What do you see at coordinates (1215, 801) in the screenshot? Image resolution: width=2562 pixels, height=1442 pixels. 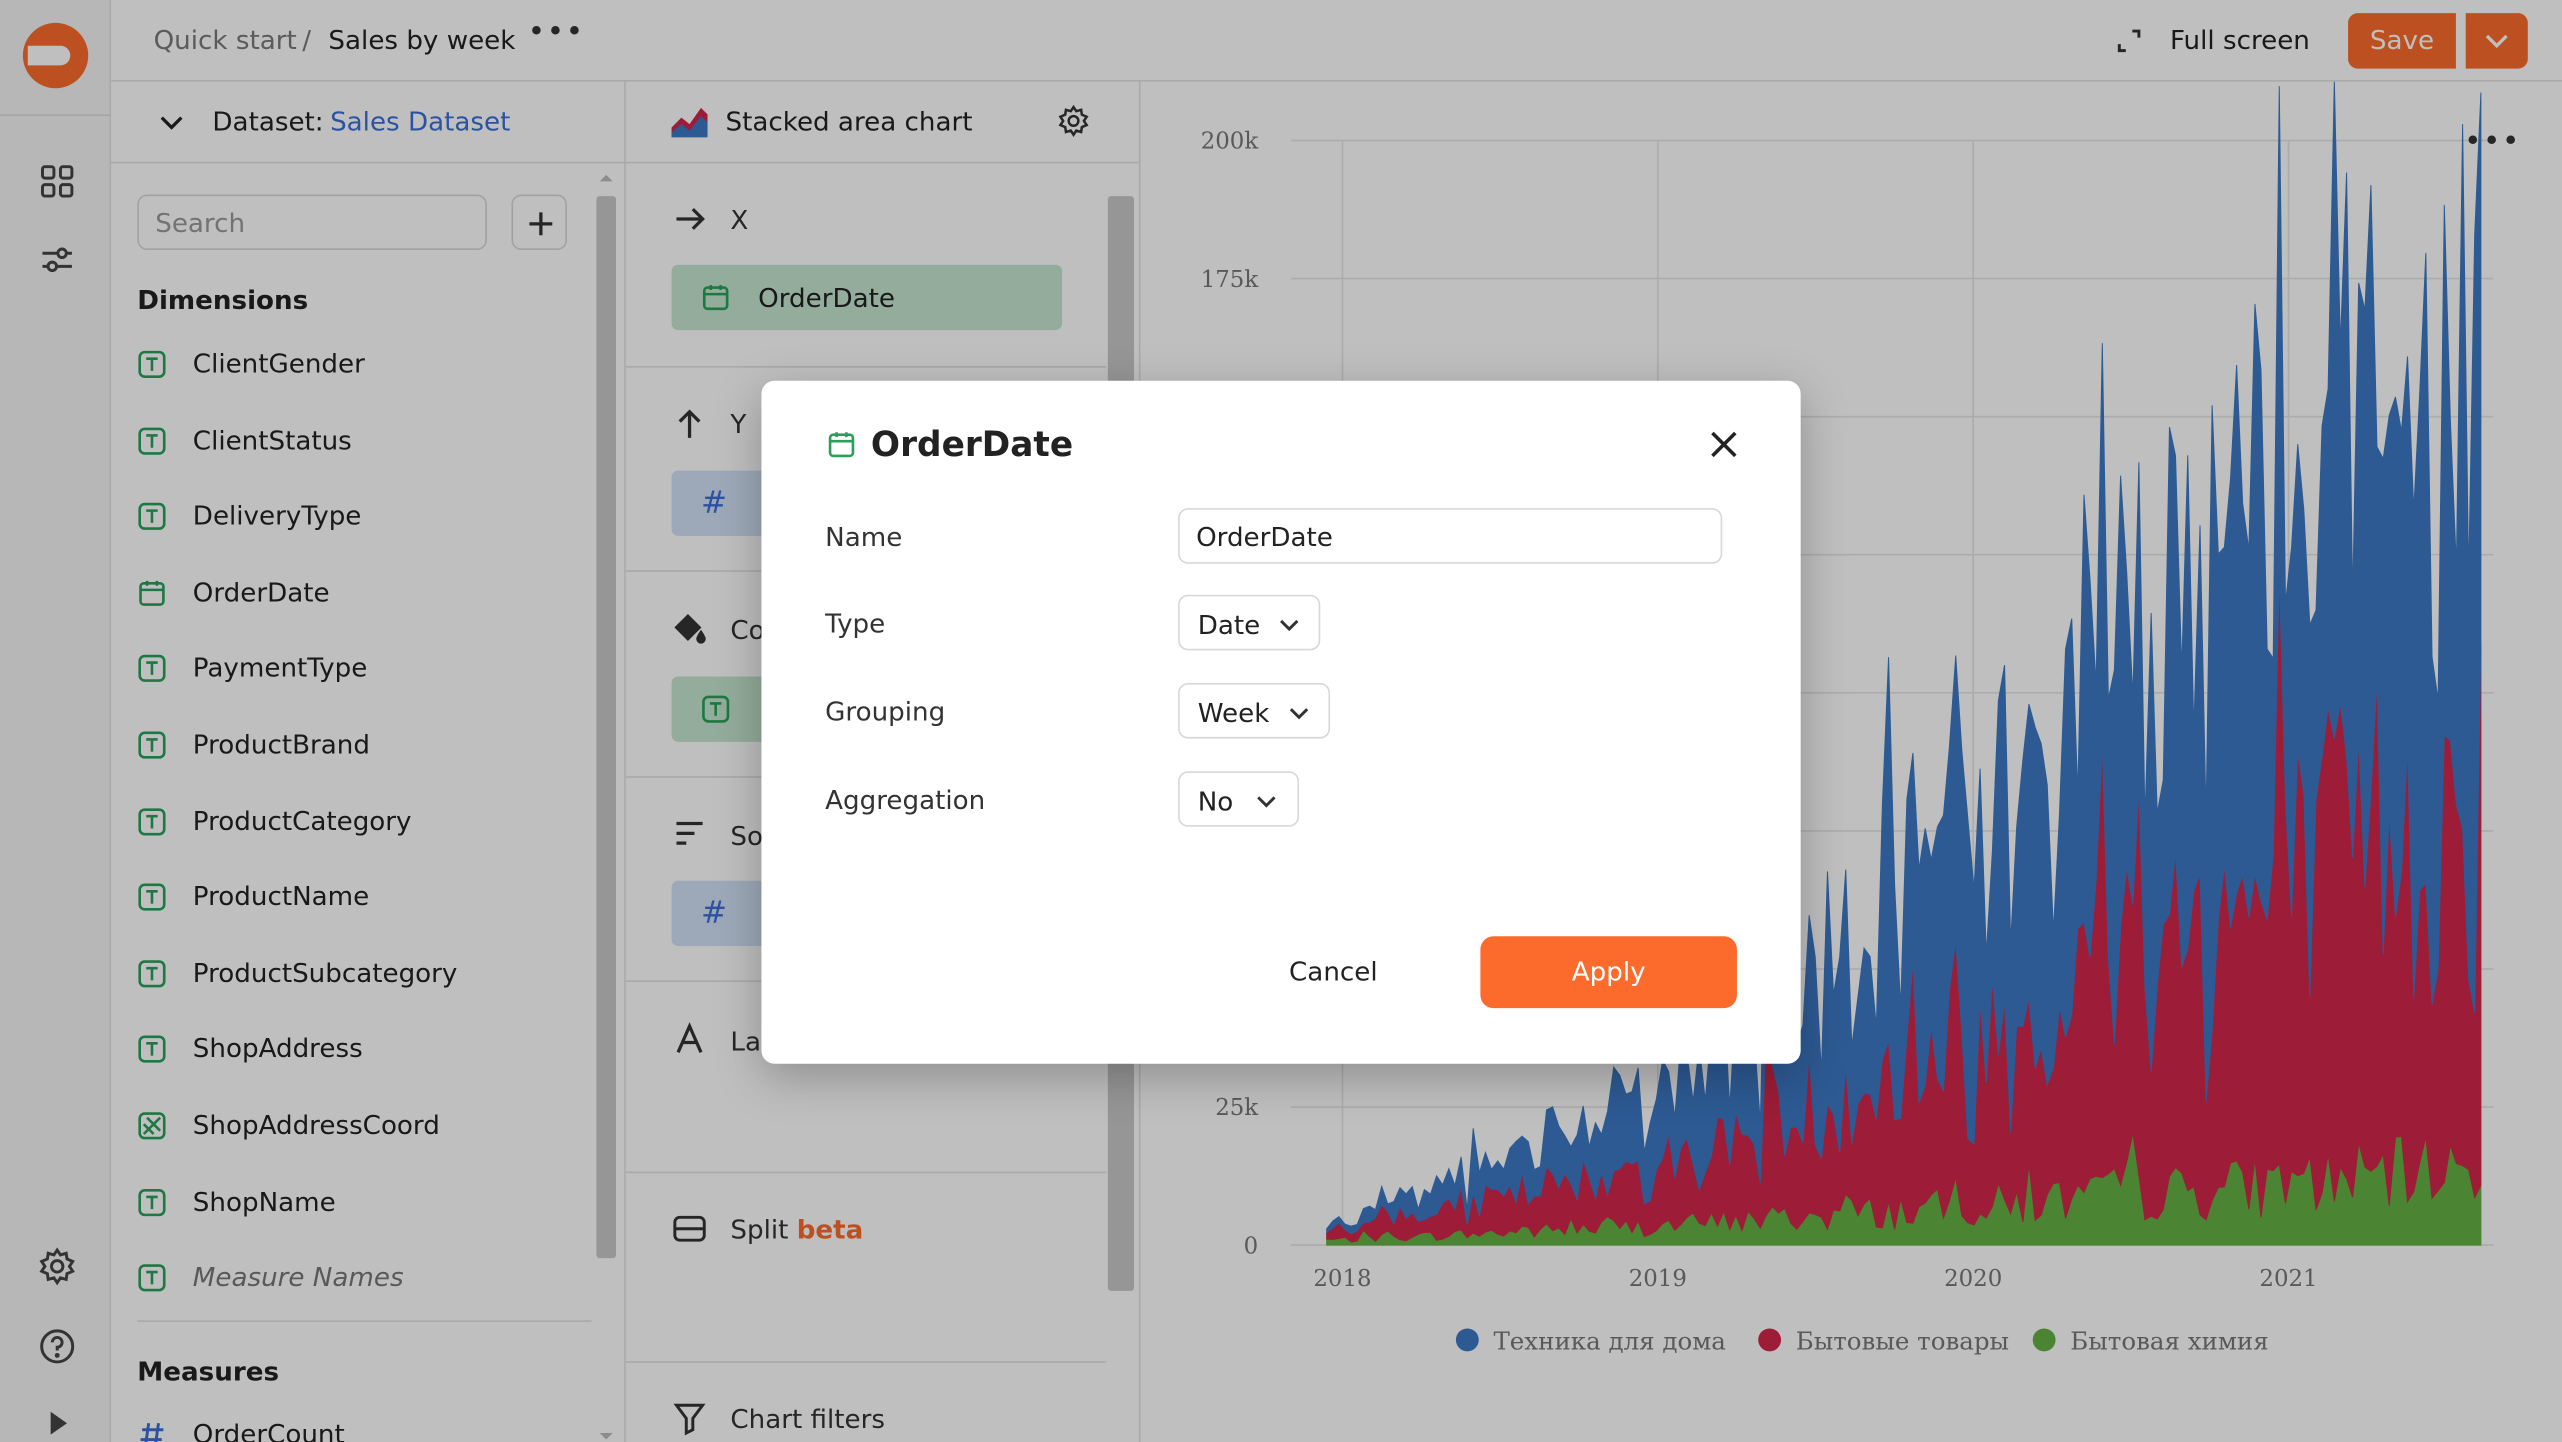 I see `aggregation-select-value: No` at bounding box center [1215, 801].